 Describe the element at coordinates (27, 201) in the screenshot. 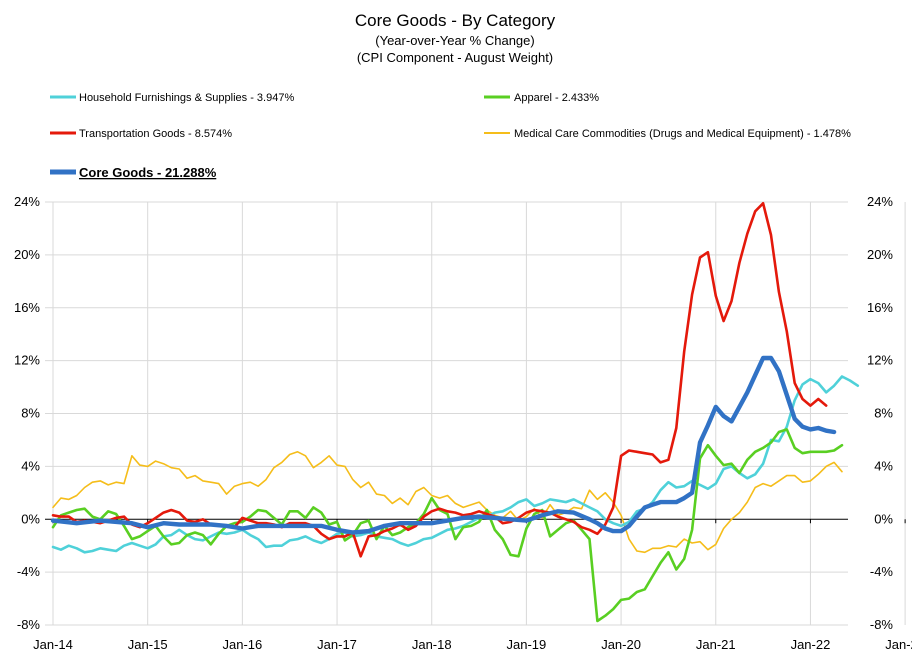

I see `y-tick-label-left: 24%` at that location.